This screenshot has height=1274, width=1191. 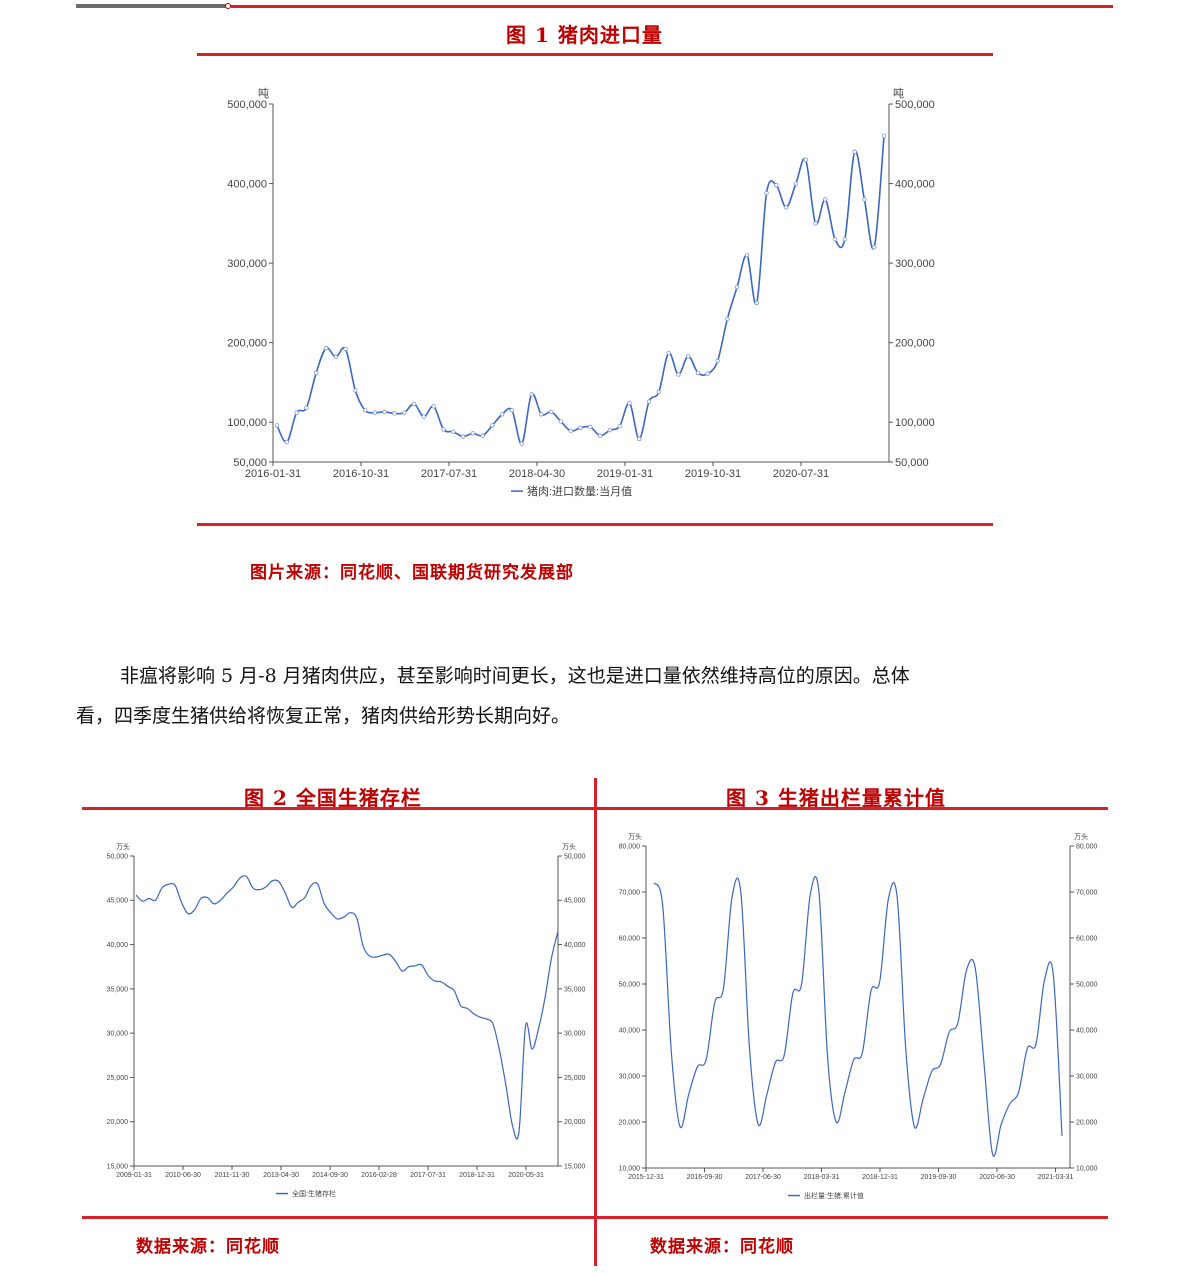 I want to click on figure2-y-tick-label-right: 30,000, so click(x=575, y=1034).